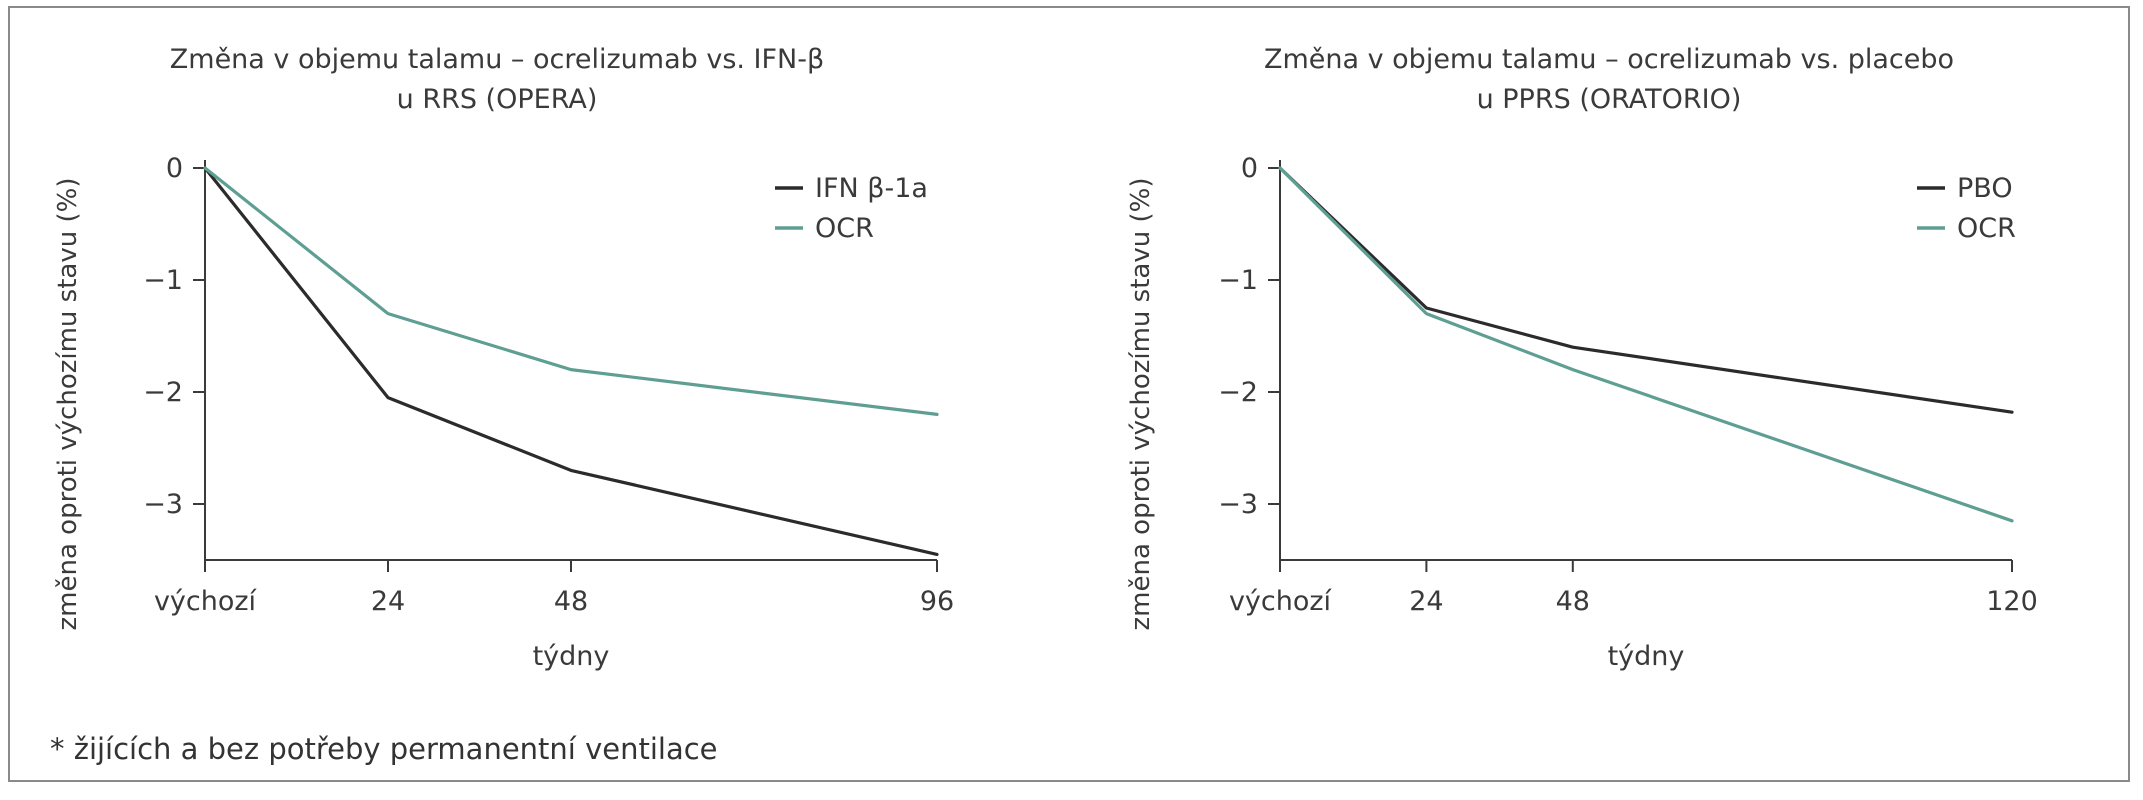 This screenshot has height=800, width=2143. Describe the element at coordinates (1071, 792) in the screenshot. I see `caption-strip` at that location.